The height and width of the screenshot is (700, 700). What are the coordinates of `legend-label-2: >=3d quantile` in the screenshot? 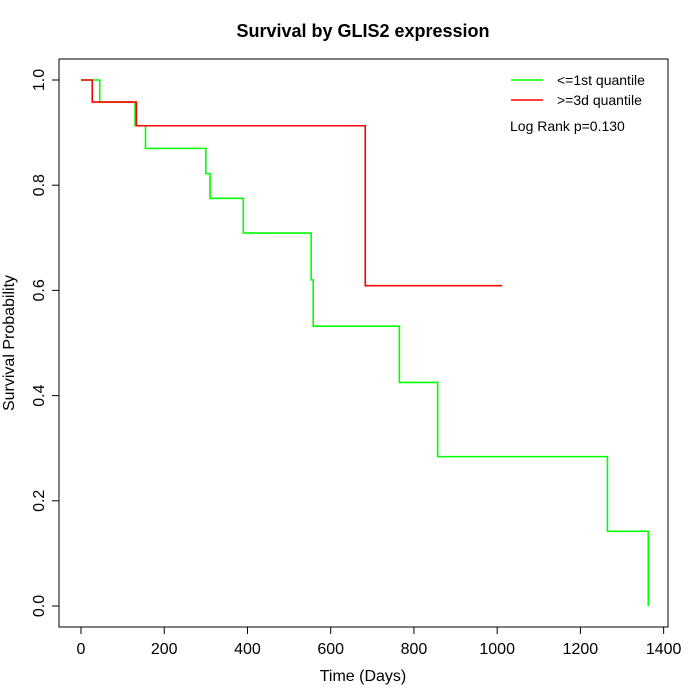 It's located at (599, 100).